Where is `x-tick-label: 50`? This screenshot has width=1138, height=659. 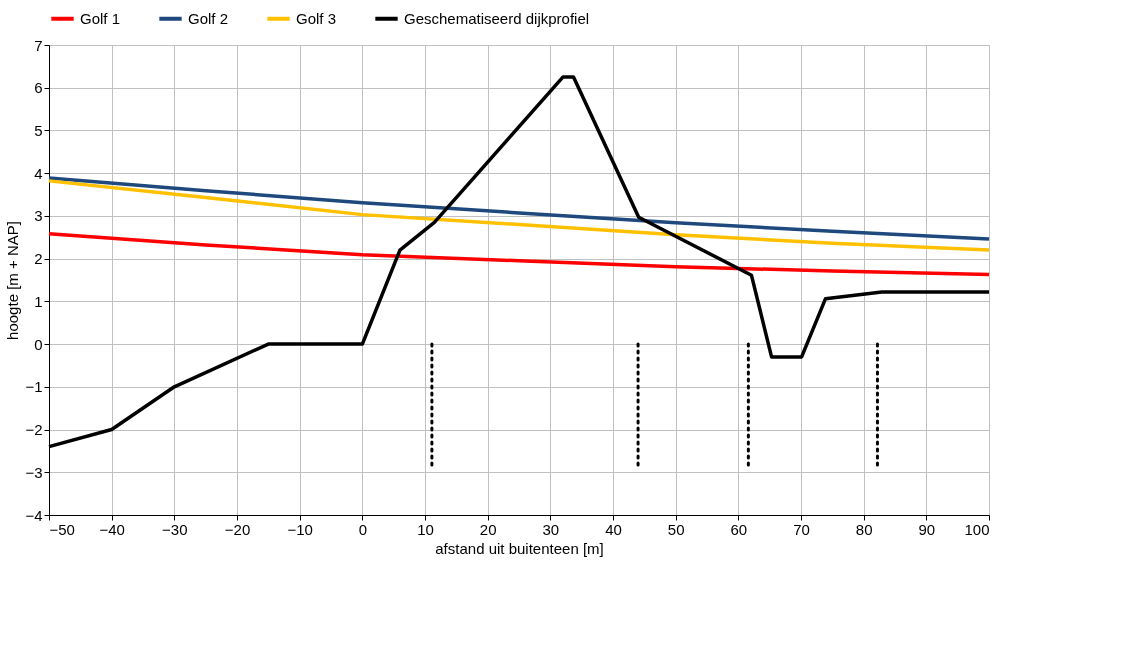
x-tick-label: 50 is located at coordinates (676, 529).